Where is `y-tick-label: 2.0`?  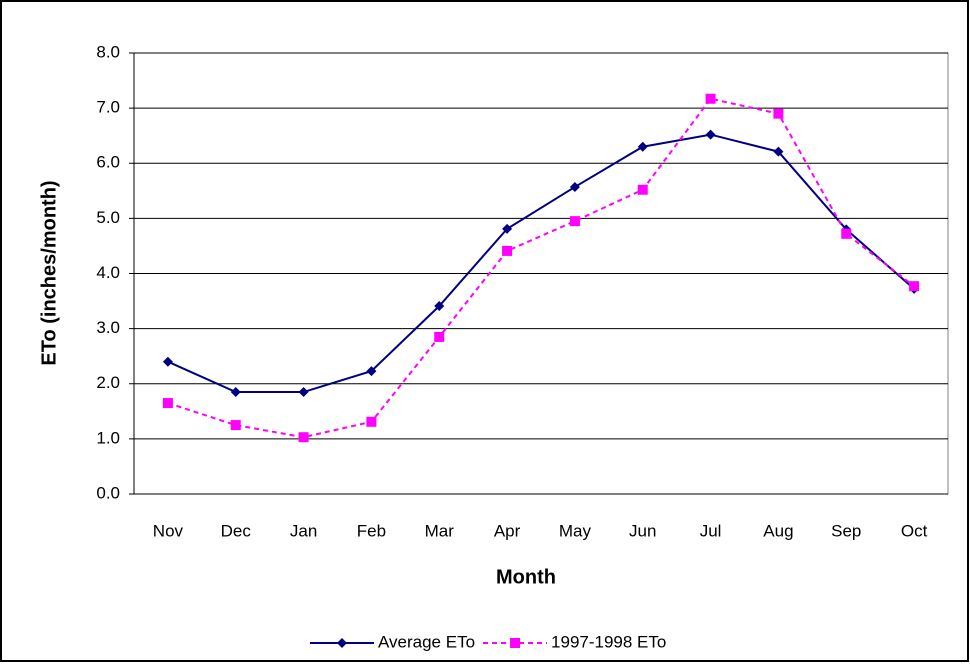 y-tick-label: 2.0 is located at coordinates (108, 382).